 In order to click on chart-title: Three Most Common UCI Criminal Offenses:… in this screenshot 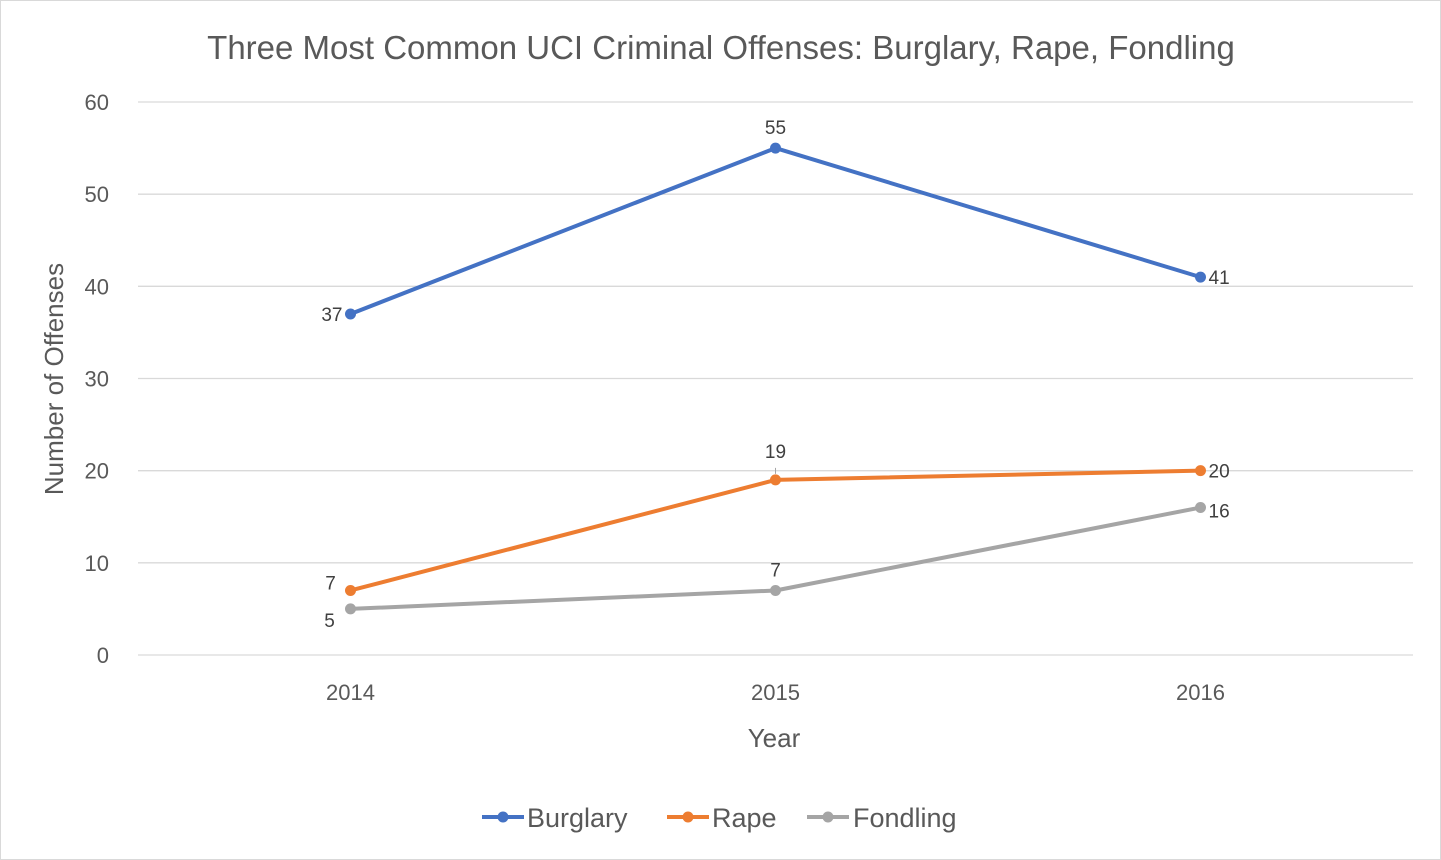, I will do `click(721, 47)`.